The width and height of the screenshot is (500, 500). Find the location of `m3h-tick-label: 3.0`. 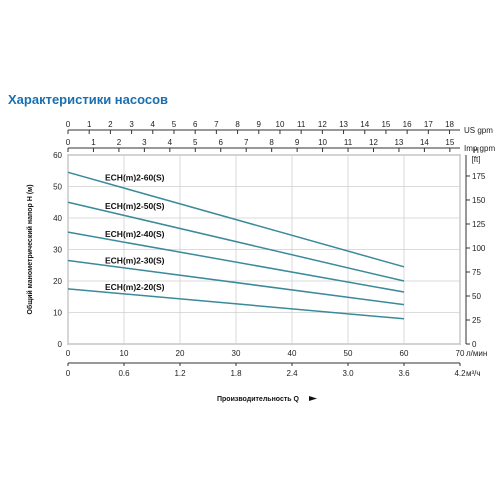

m3h-tick-label: 3.0 is located at coordinates (348, 373).